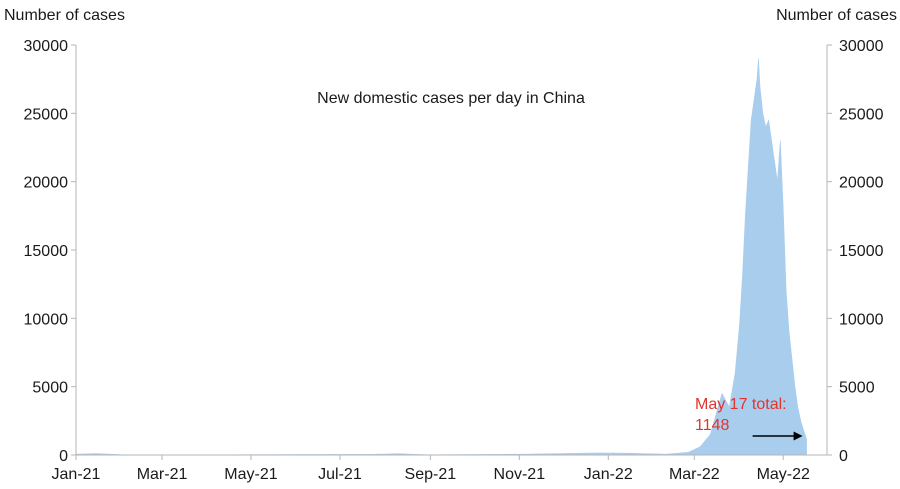 Image resolution: width=900 pixels, height=489 pixels. Describe the element at coordinates (857, 388) in the screenshot. I see `right-y-tick-label: 5000` at that location.